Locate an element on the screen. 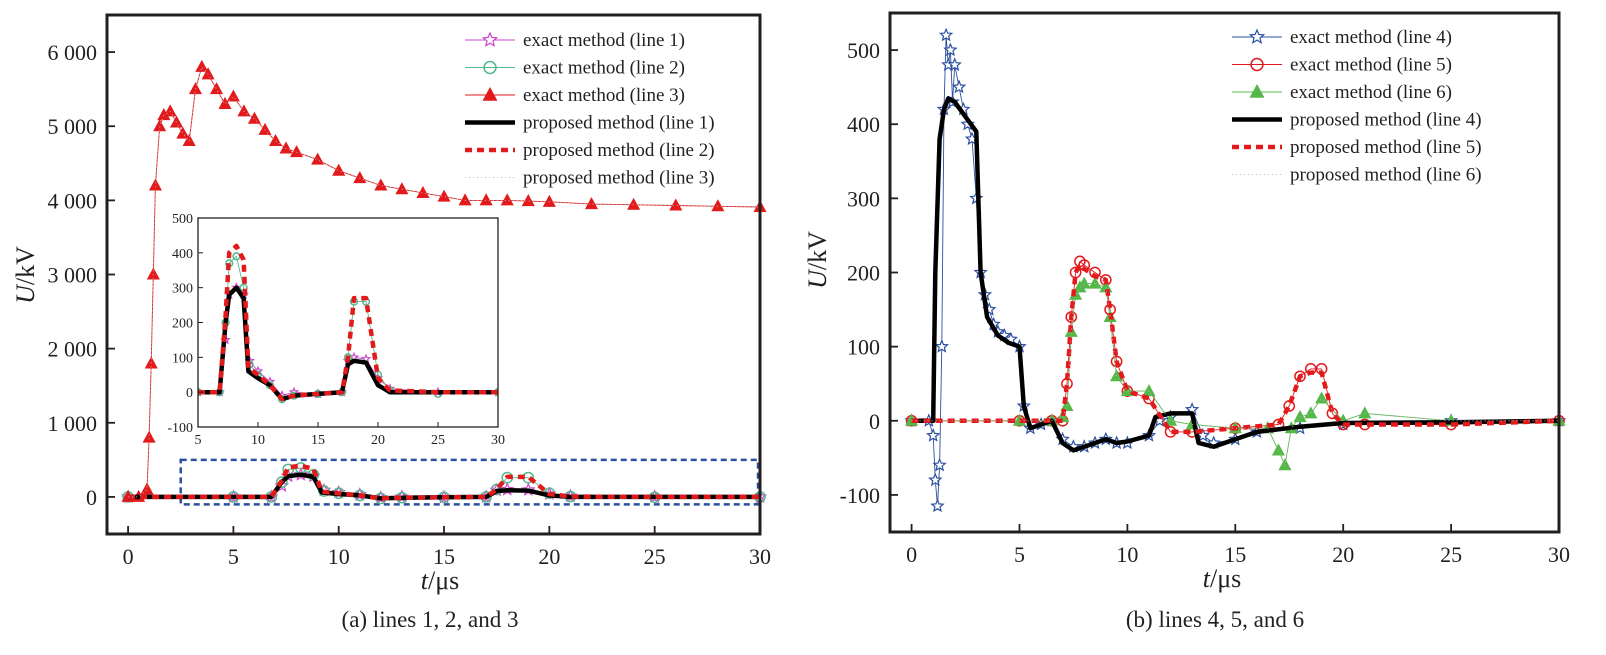 This screenshot has height=655, width=1606. panel-b-y-tick-label: 300 is located at coordinates (863, 198).